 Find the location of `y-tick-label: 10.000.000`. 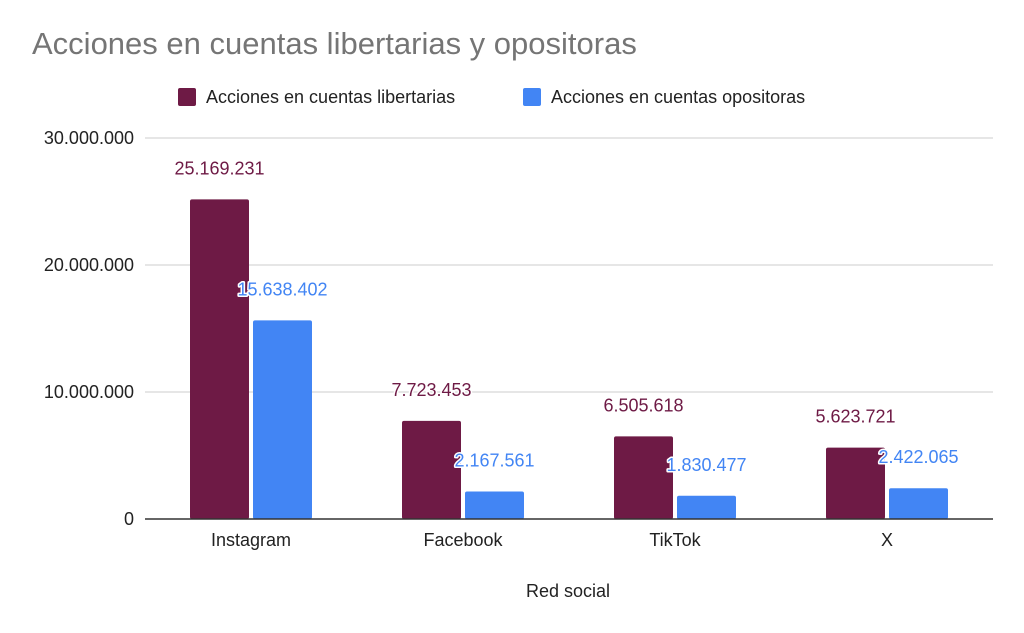

y-tick-label: 10.000.000 is located at coordinates (89, 392).